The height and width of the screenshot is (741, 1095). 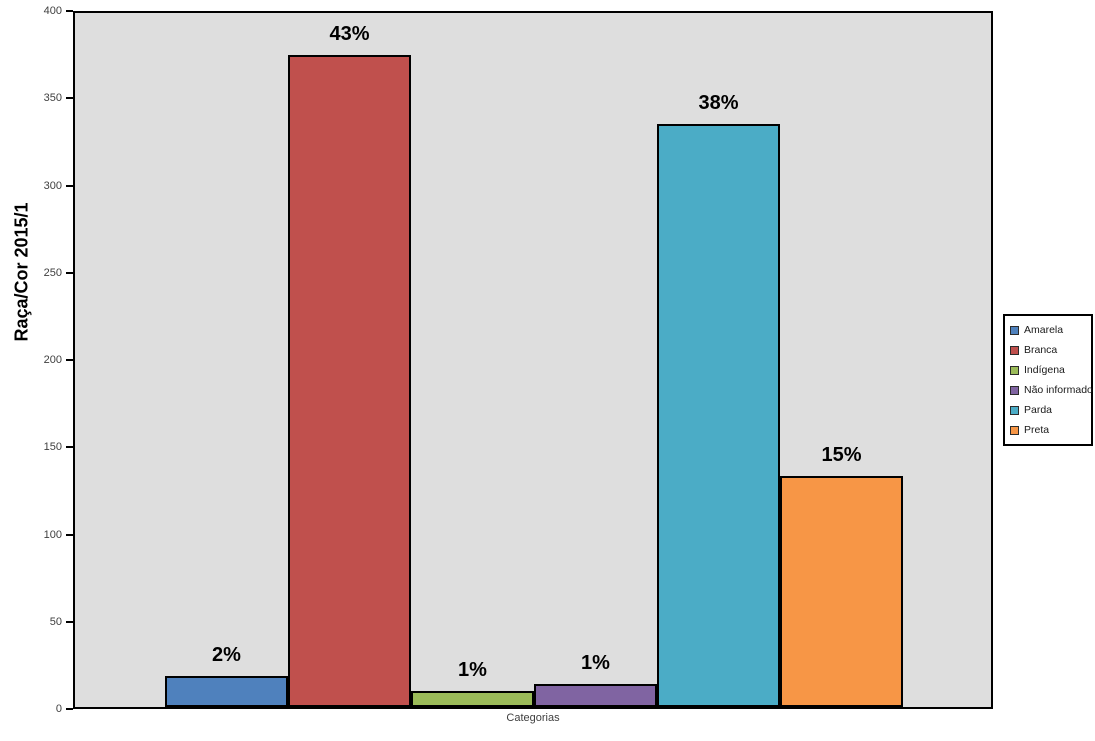 I want to click on bar-group-amarela: 2%, so click(x=226, y=675).